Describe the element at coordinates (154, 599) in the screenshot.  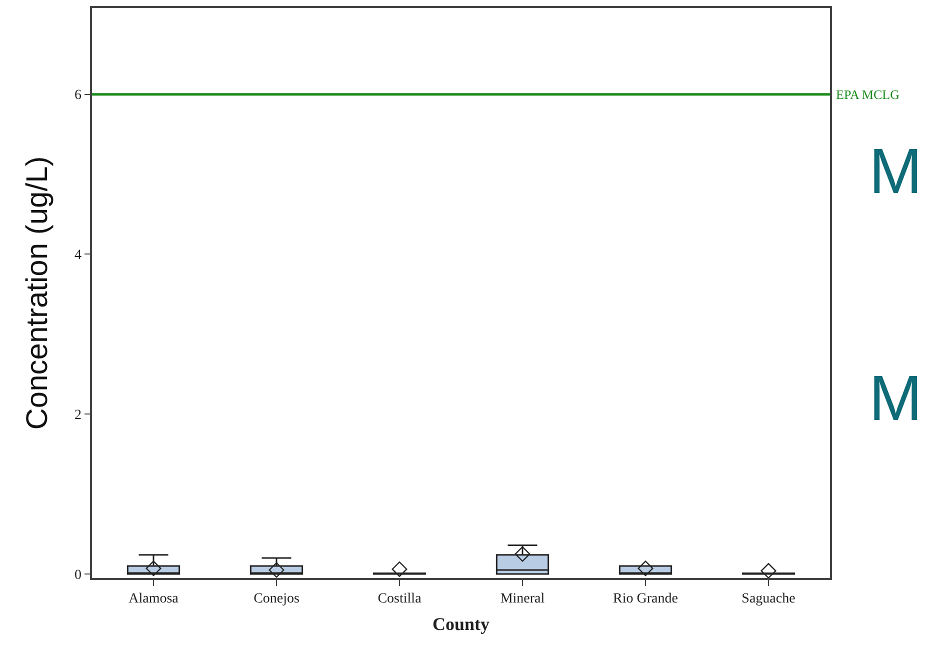
I see `x-tick-label: Alamosa` at that location.